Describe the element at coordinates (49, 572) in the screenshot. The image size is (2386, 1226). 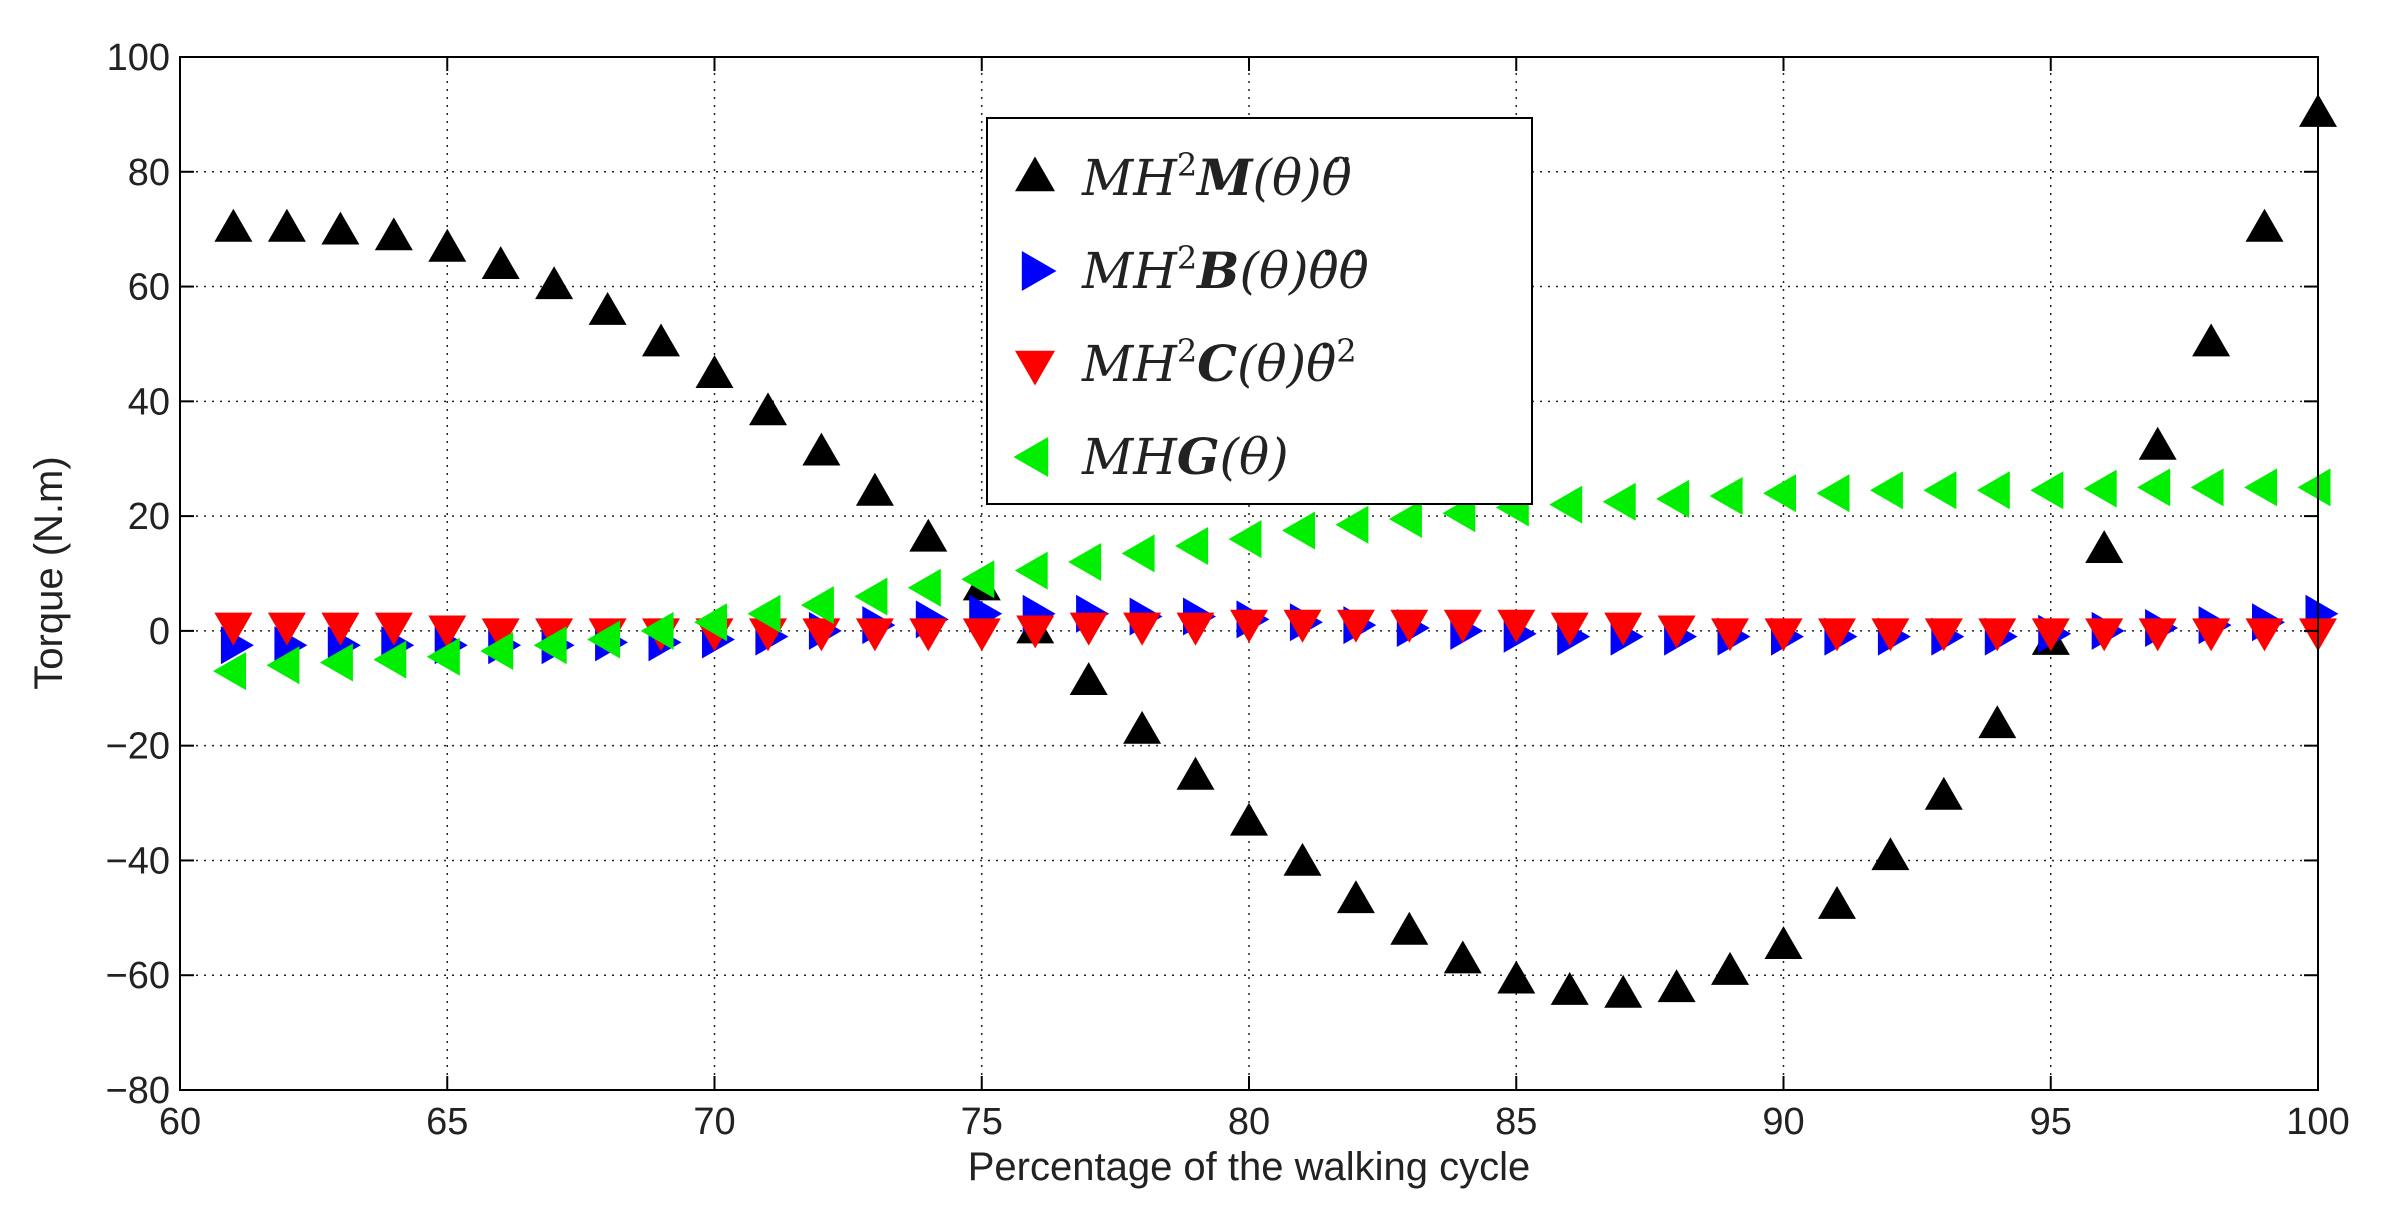
I see `y-axis-label: Torque (N.m)` at that location.